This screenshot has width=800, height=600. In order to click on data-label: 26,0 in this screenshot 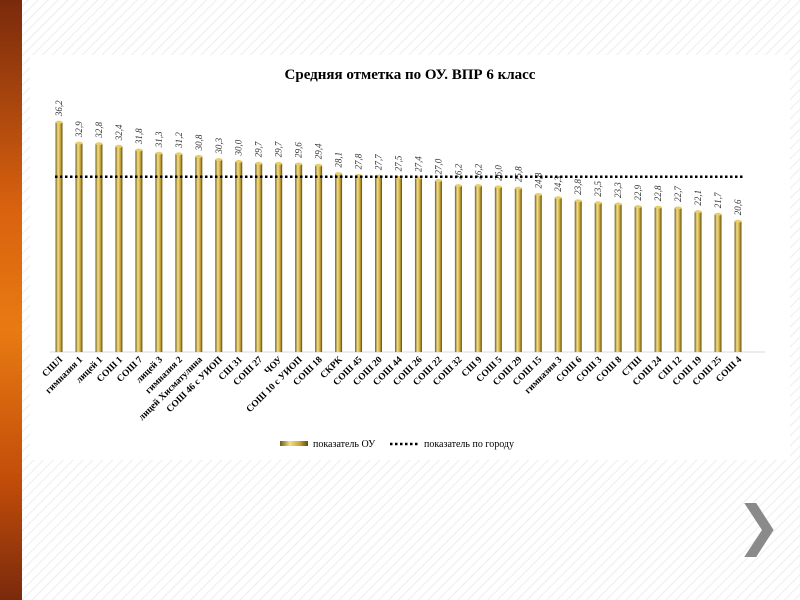, I will do `click(498, 173)`.